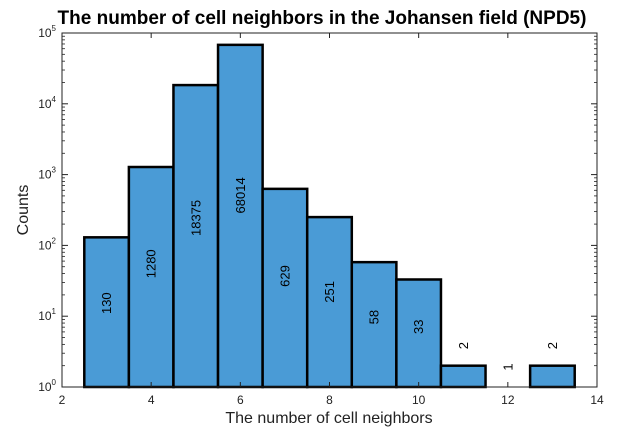 This screenshot has width=634, height=433. What do you see at coordinates (463, 345) in the screenshot?
I see `data-label-11: 2` at bounding box center [463, 345].